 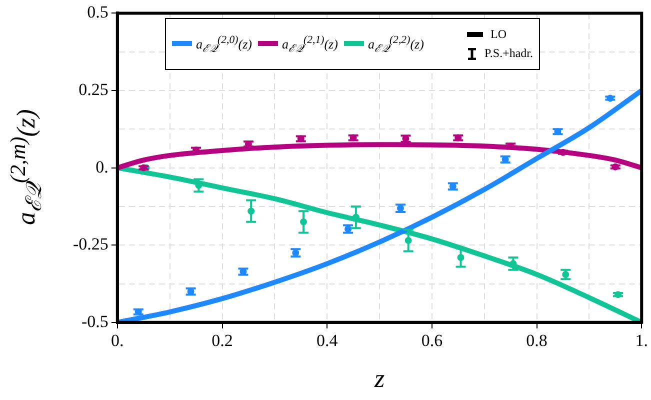 What do you see at coordinates (224, 44) in the screenshot?
I see `legend-label: a$_{ℰ𝒬}$$^{(2,0)}$(z)` at bounding box center [224, 44].